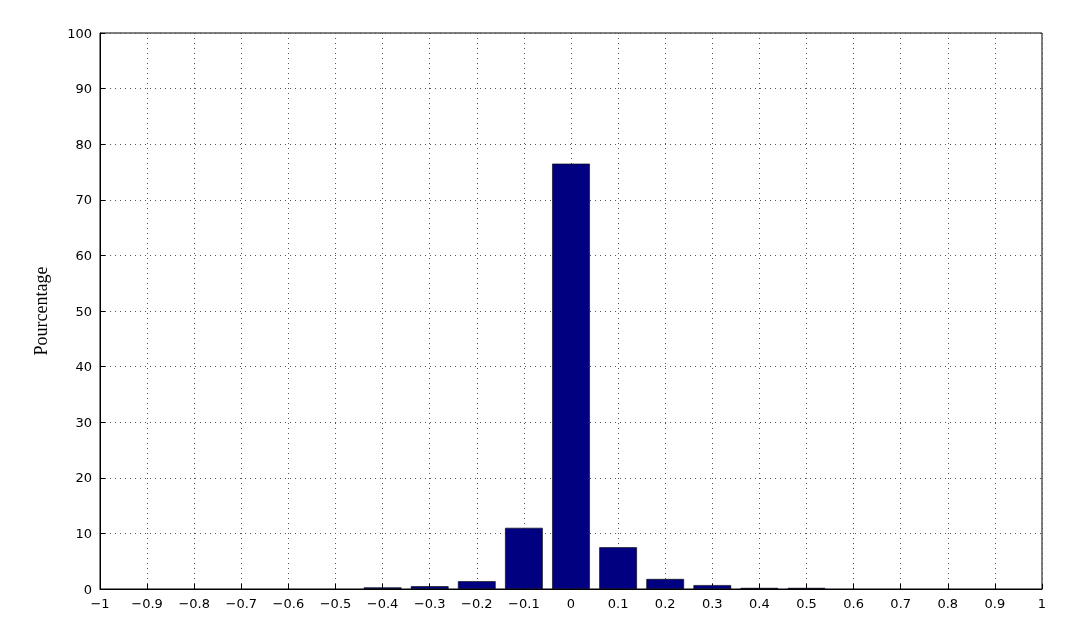  Describe the element at coordinates (1042, 603) in the screenshot. I see `x-tick-label: 1` at that location.